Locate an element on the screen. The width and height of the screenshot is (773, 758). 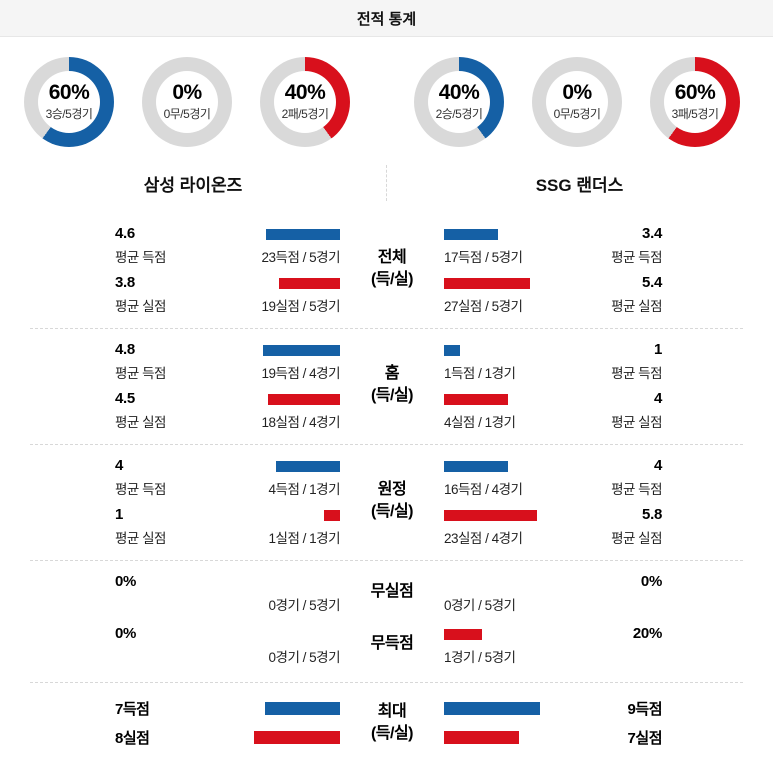
avg-conceded-value: 3.8 is located at coordinates (125, 282).